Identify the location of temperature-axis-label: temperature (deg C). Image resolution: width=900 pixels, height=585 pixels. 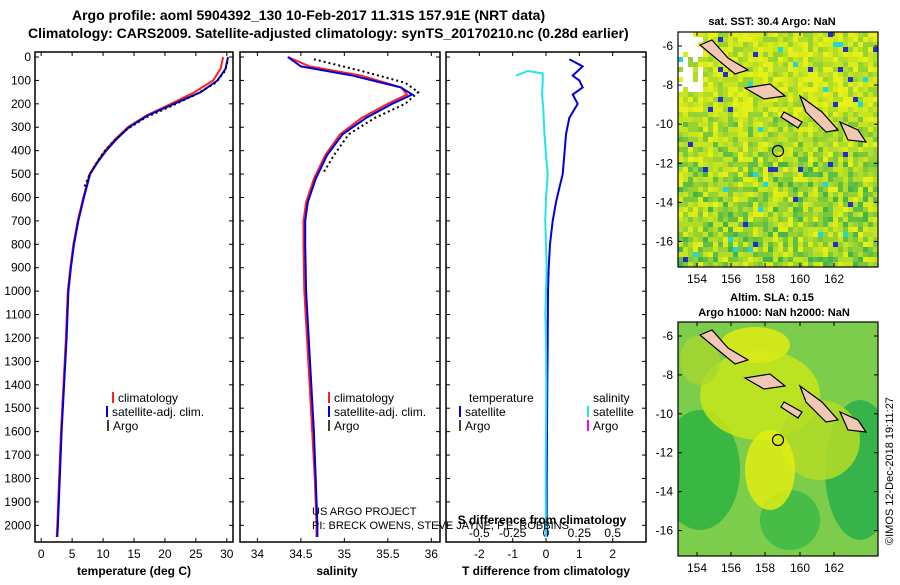
(134, 571).